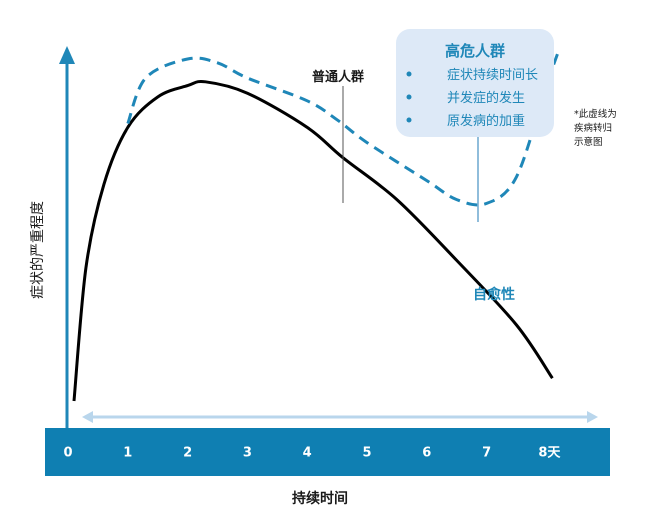 The height and width of the screenshot is (521, 646). I want to click on dashed-line-note-3: 示意图, so click(588, 142).